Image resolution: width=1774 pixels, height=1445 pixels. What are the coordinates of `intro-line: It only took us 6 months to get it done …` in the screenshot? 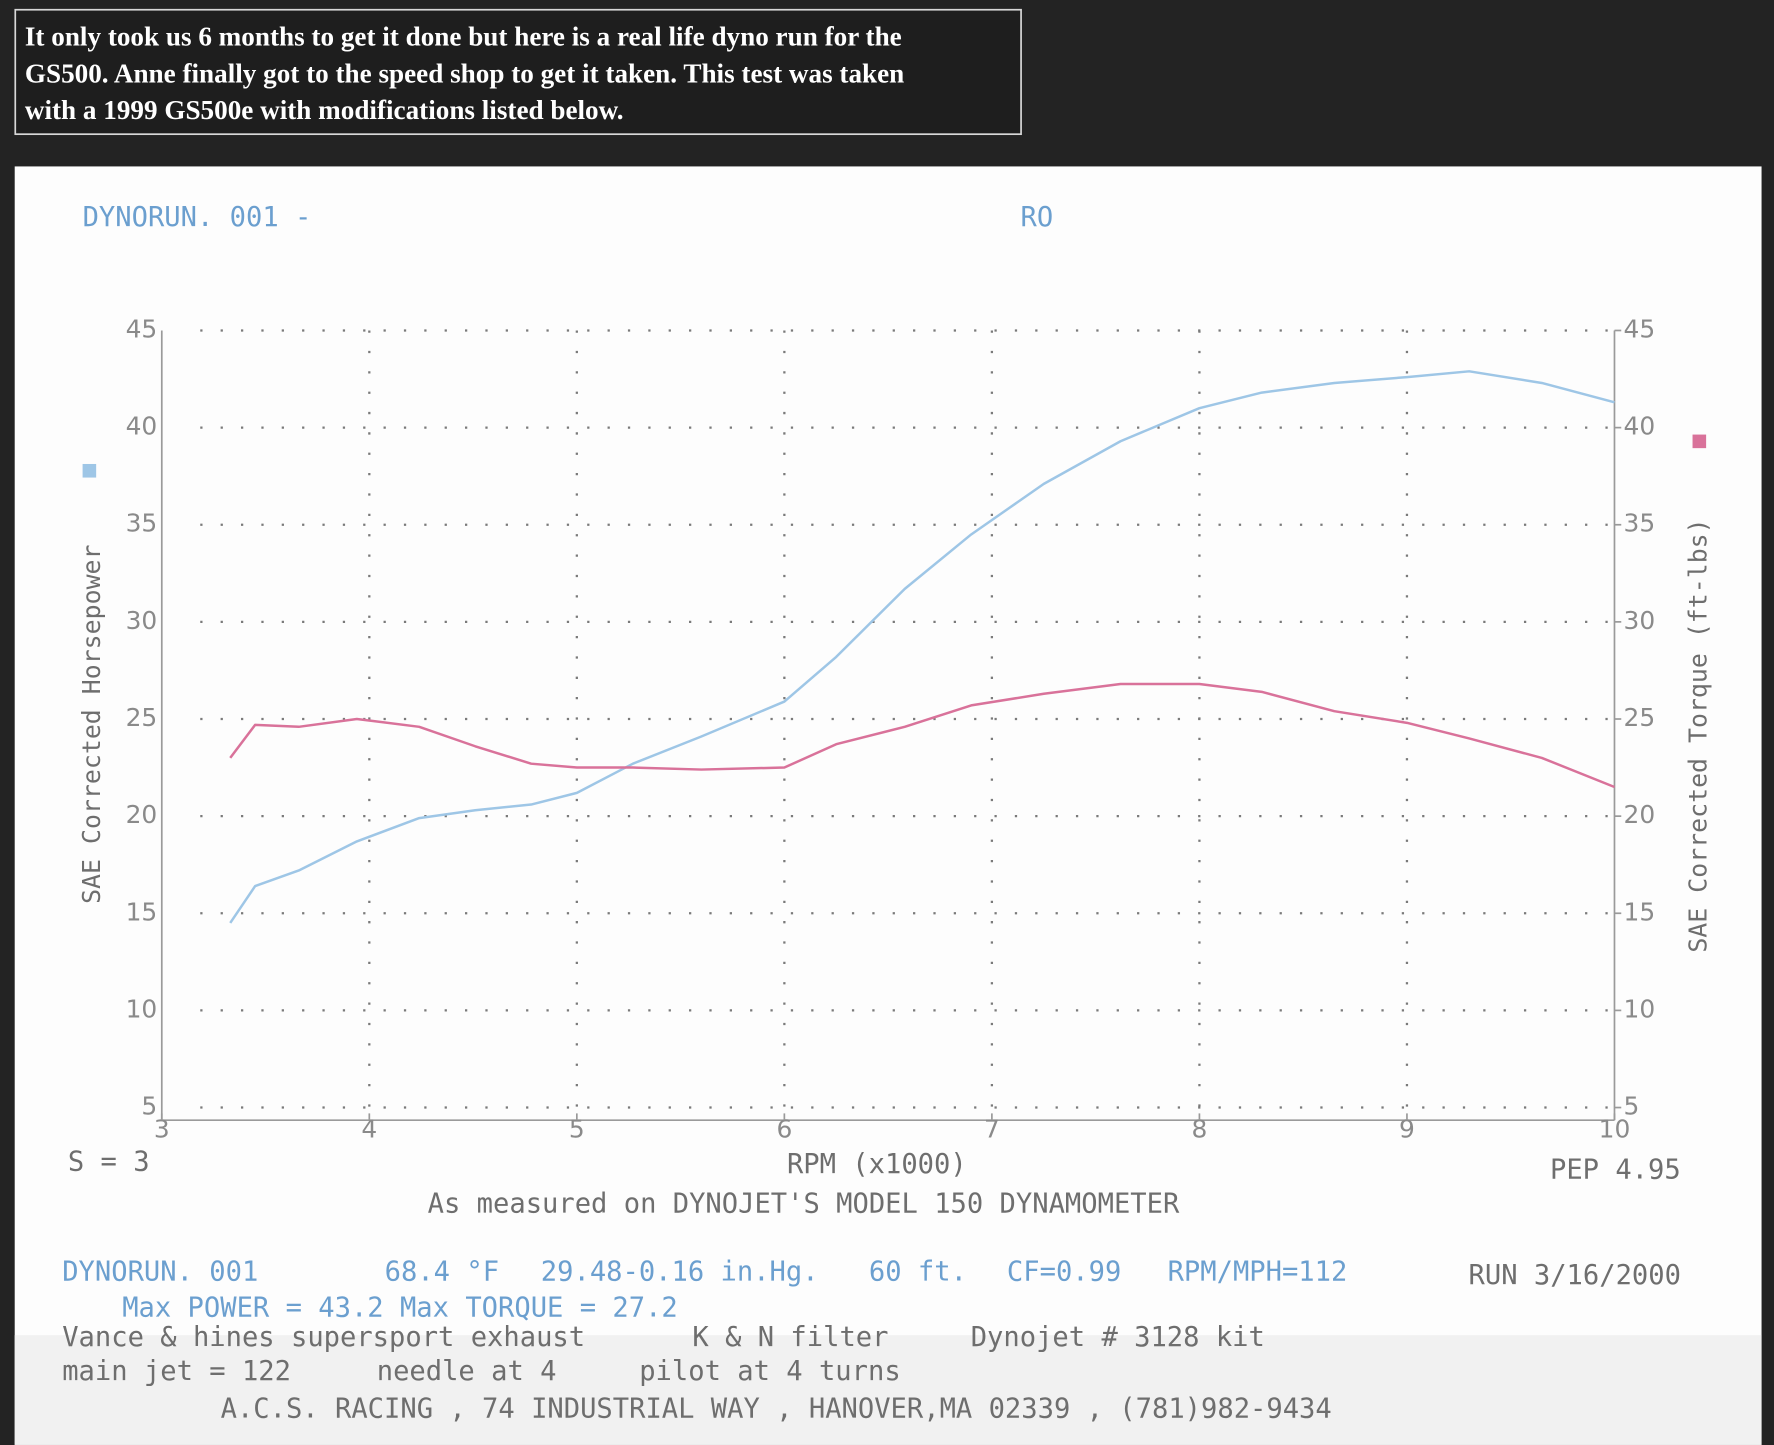 It's located at (463, 36).